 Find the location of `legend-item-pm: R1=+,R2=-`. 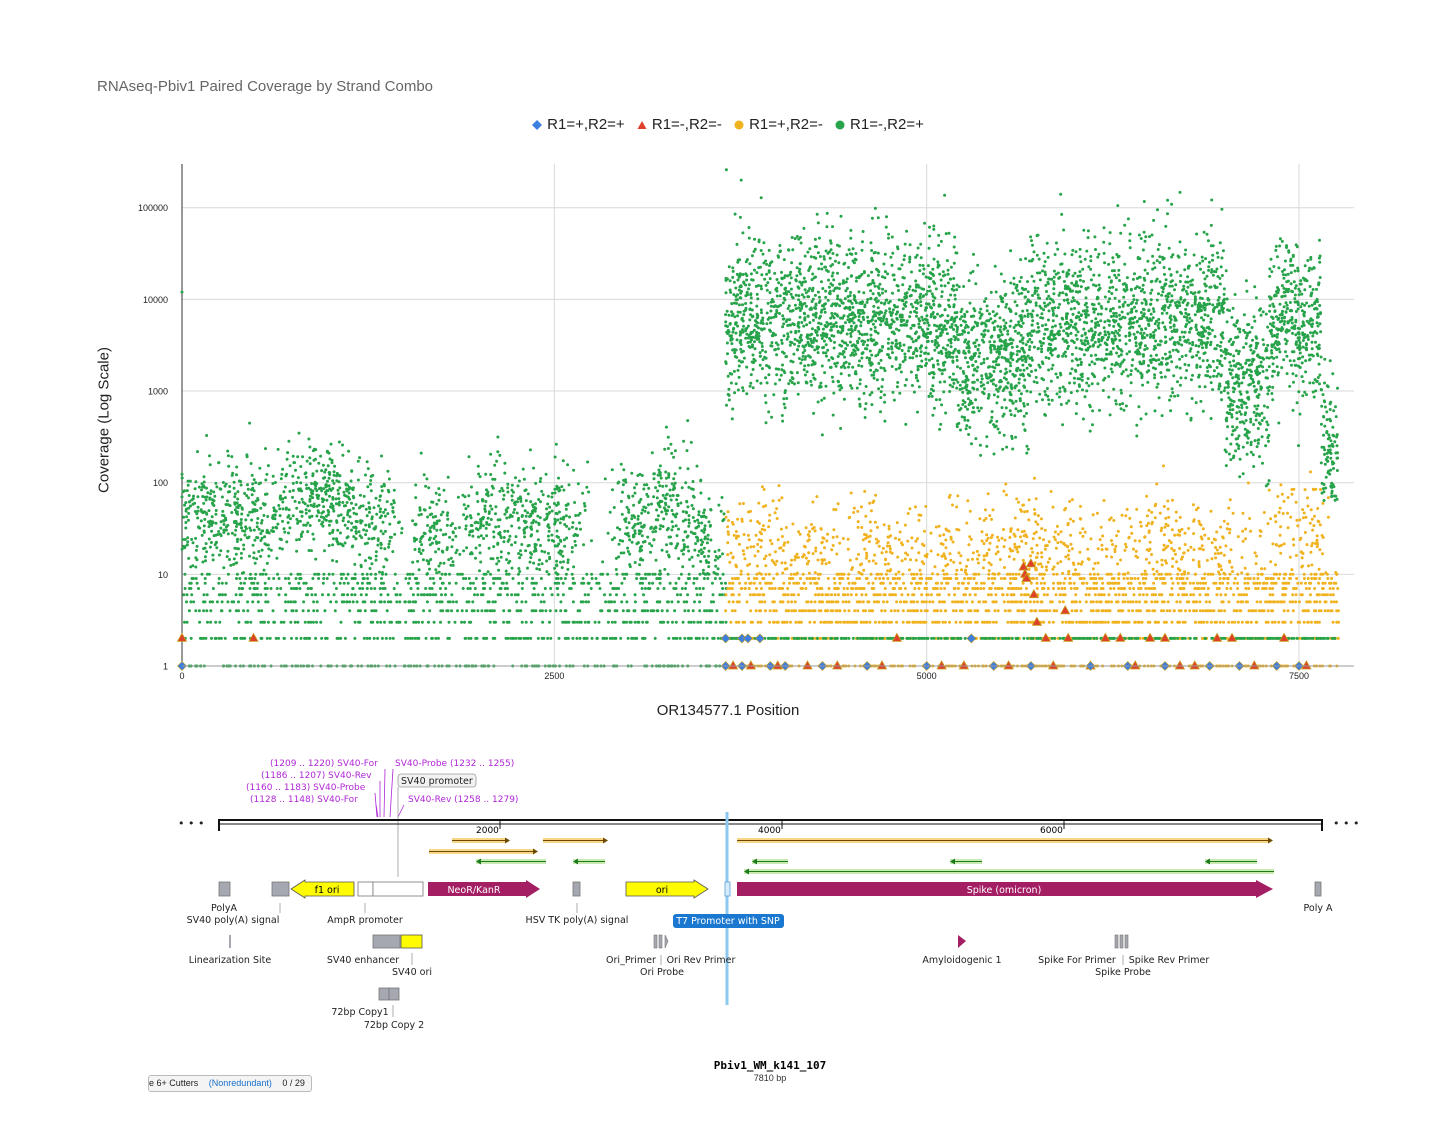

legend-item-pm: R1=+,R2=- is located at coordinates (778, 124).